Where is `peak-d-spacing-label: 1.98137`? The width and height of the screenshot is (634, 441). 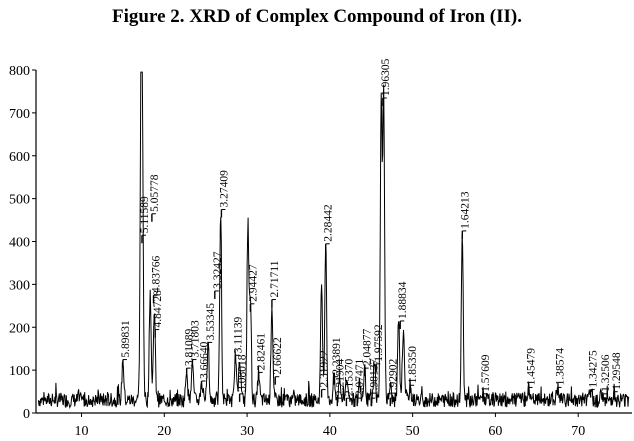 peak-d-spacing-label: 1.98137 is located at coordinates (374, 378).